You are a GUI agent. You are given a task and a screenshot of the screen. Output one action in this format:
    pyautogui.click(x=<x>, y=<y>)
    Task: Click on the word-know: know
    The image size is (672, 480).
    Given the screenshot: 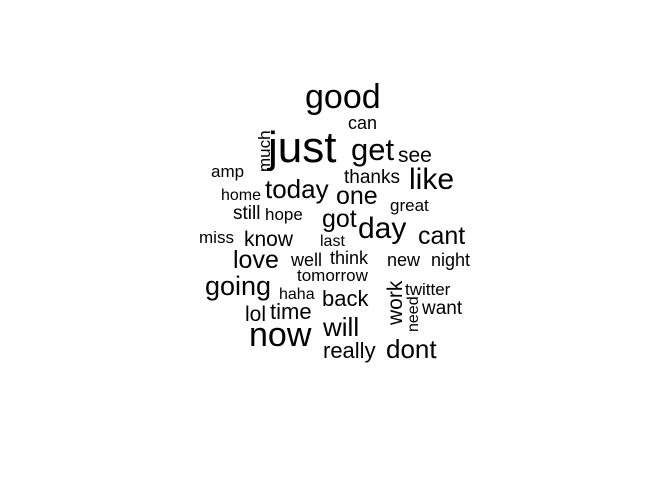 What is the action you would take?
    pyautogui.click(x=269, y=239)
    